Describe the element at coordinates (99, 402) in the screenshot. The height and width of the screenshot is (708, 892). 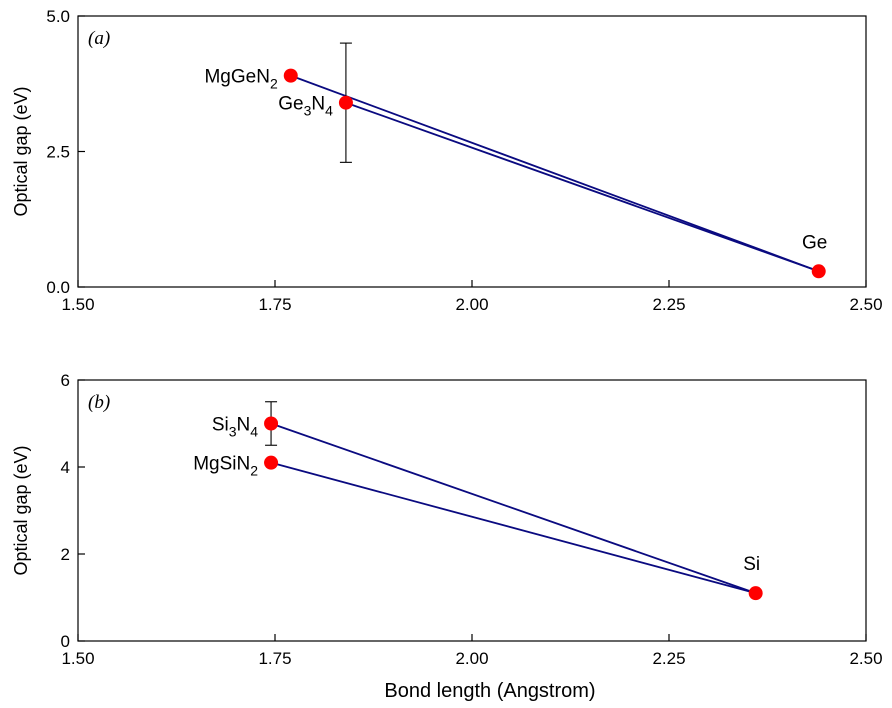
I see `panel-tag: (b)` at that location.